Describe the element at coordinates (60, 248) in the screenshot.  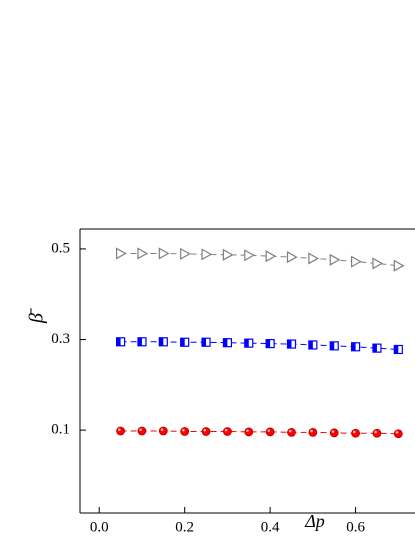
I see `y-tick-label: 0.5` at that location.